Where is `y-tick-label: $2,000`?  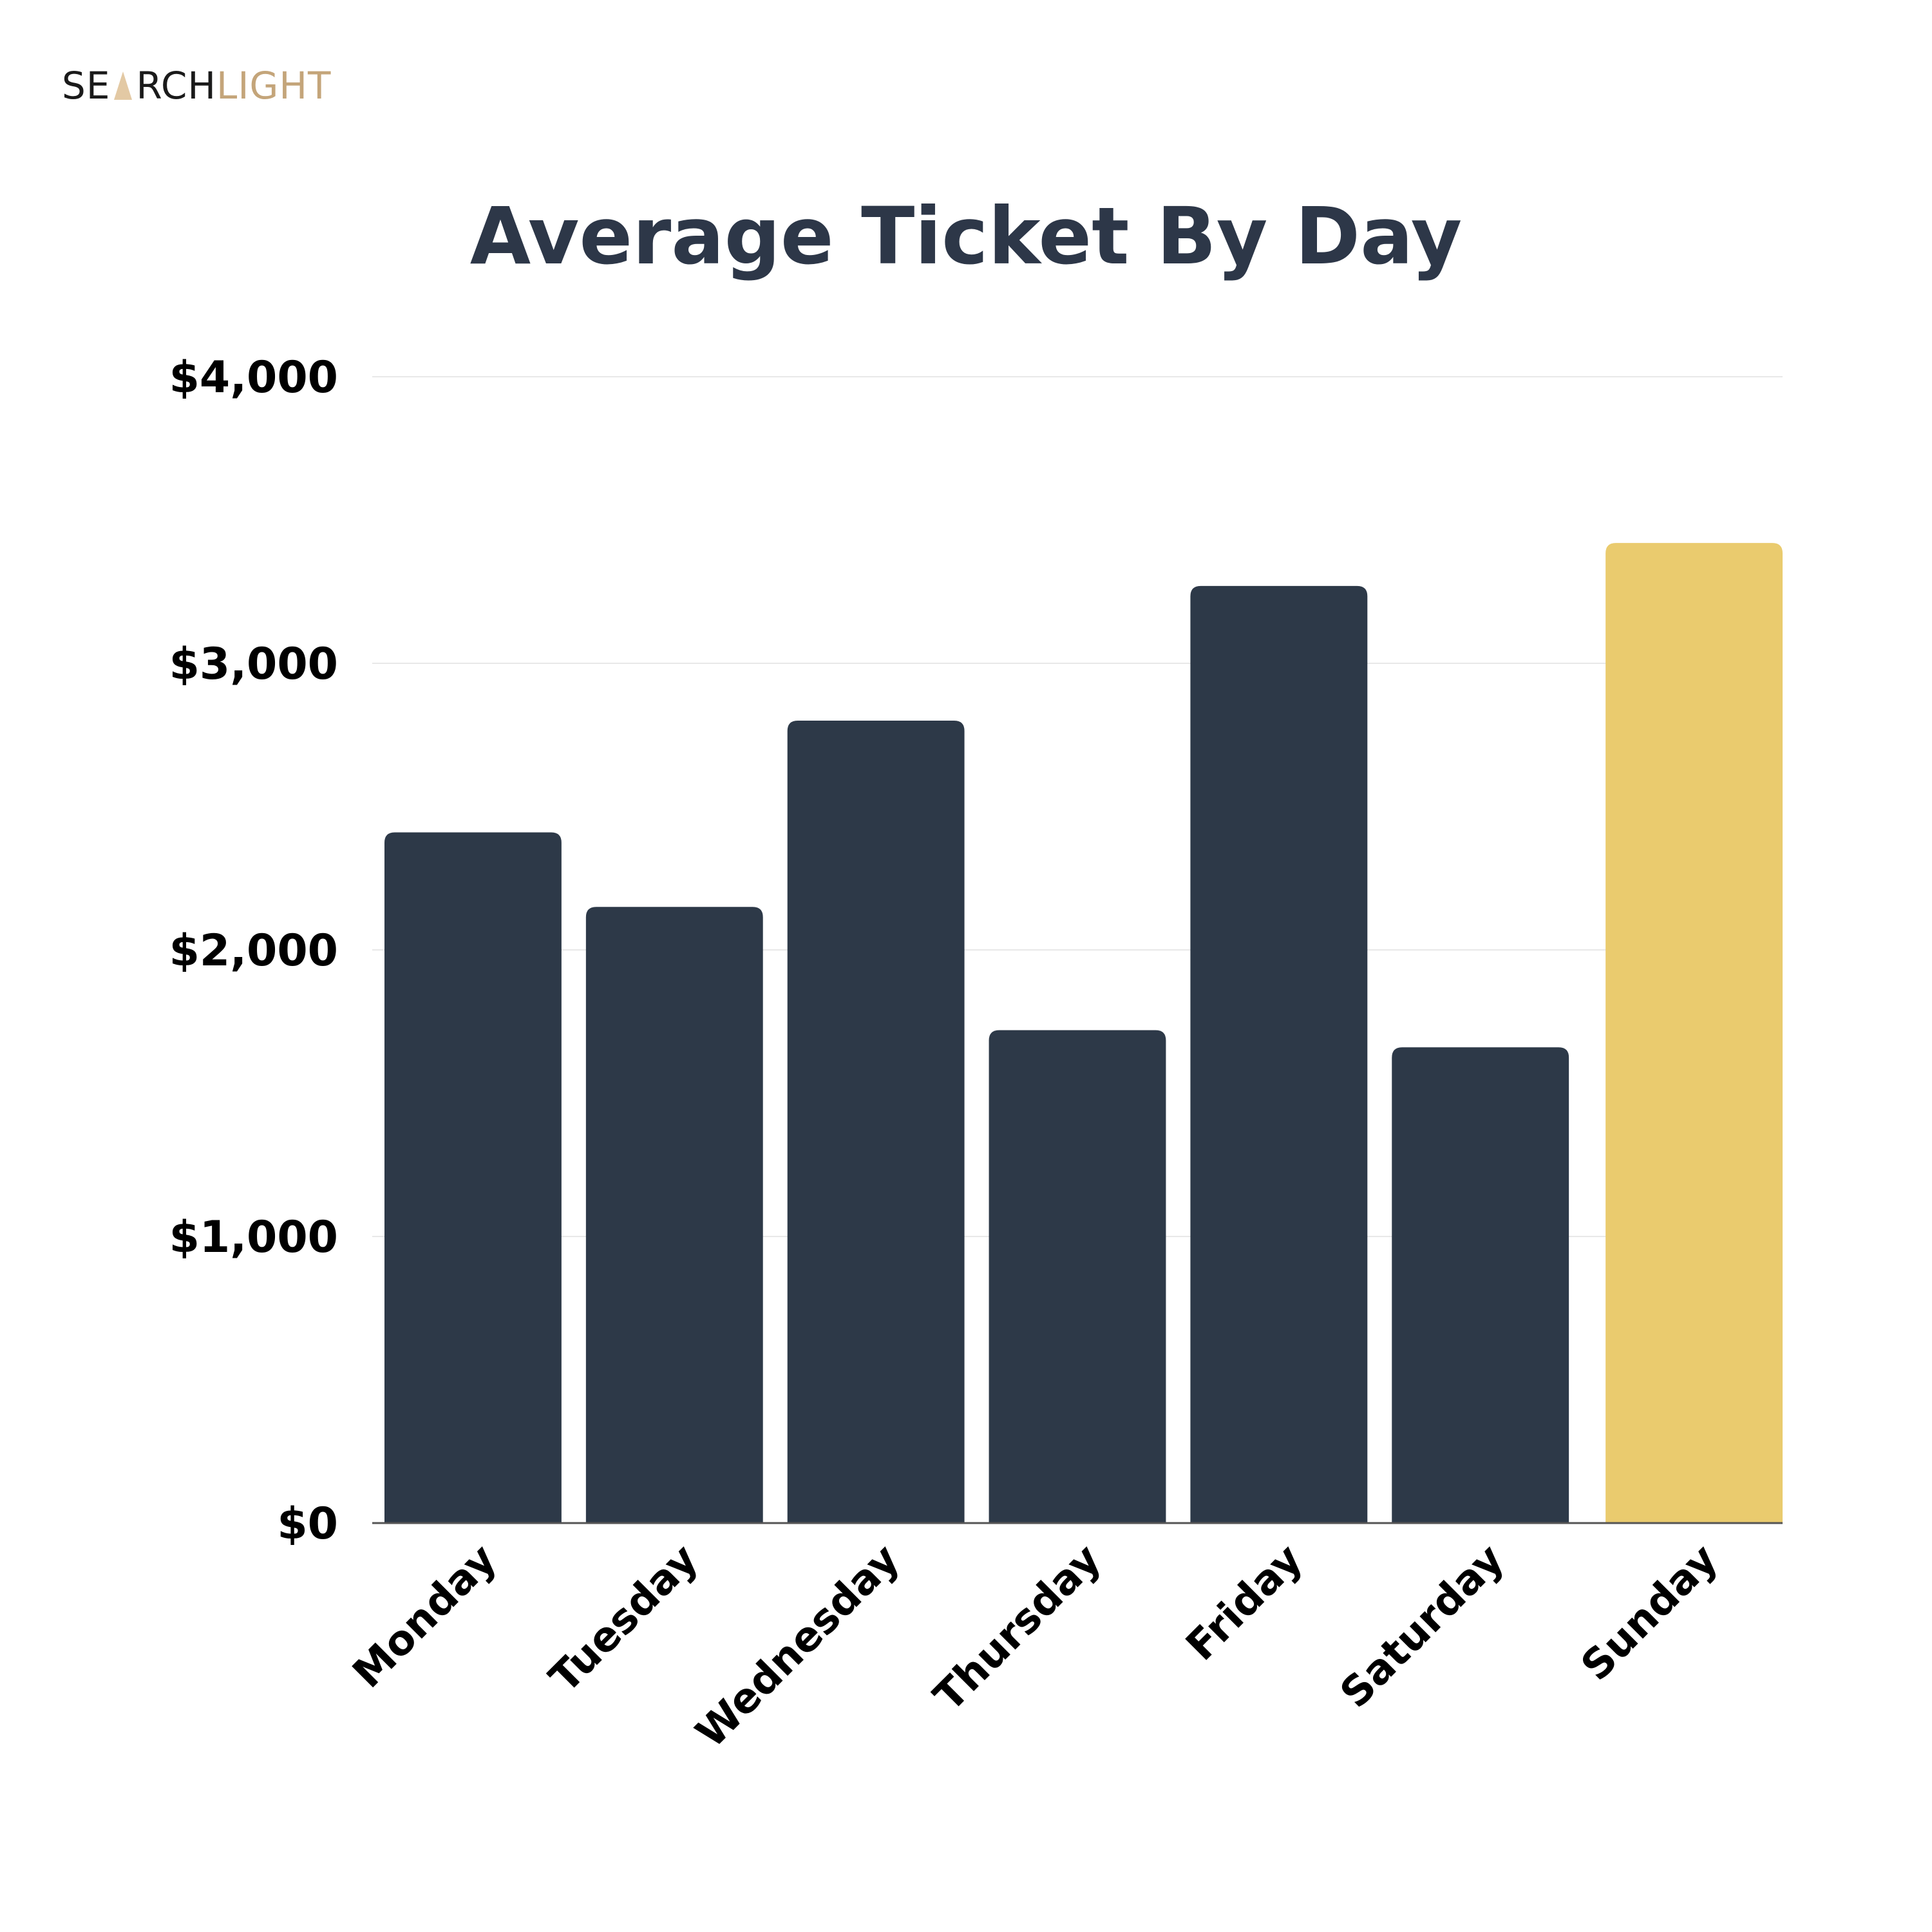
y-tick-label: $2,000 is located at coordinates (254, 950).